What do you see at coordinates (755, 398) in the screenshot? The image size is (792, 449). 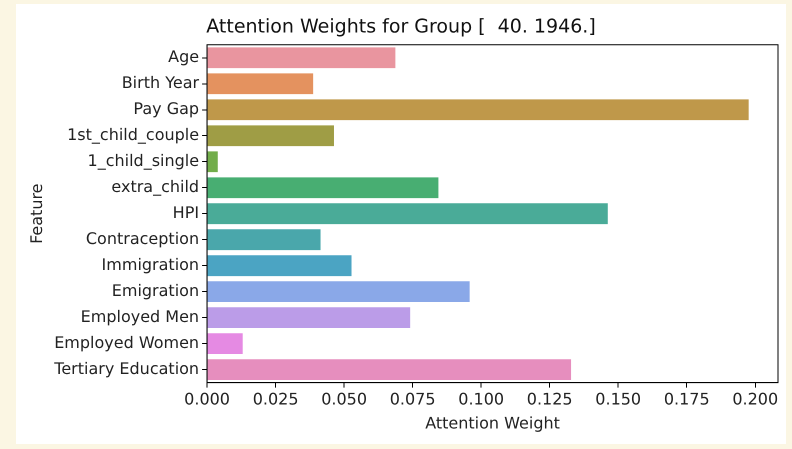 I see `x-tick-label: 0.200` at bounding box center [755, 398].